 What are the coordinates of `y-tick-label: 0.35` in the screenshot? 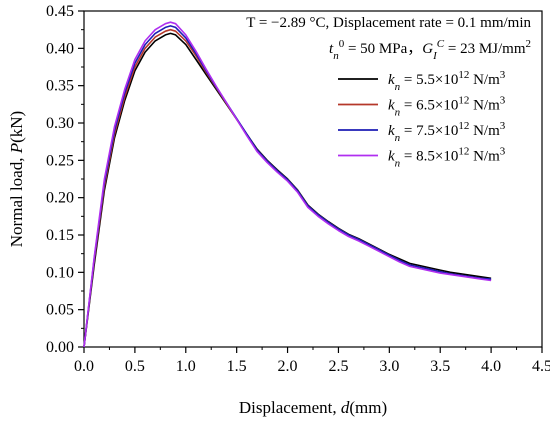 It's located at (60, 86).